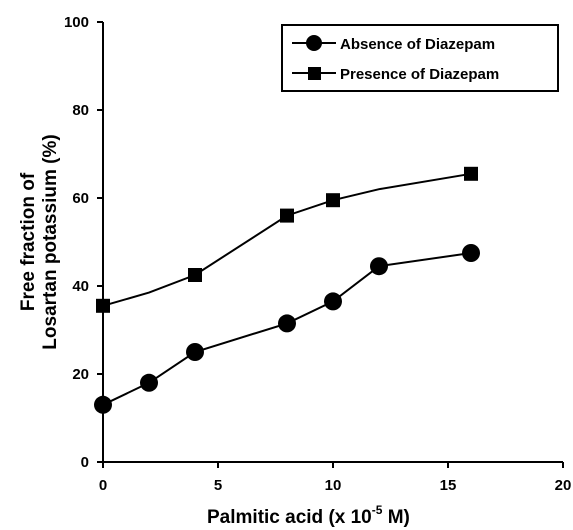 This screenshot has height=530, width=573. What do you see at coordinates (417, 44) in the screenshot?
I see `legend-label-absence: Absence of Diazepam` at bounding box center [417, 44].